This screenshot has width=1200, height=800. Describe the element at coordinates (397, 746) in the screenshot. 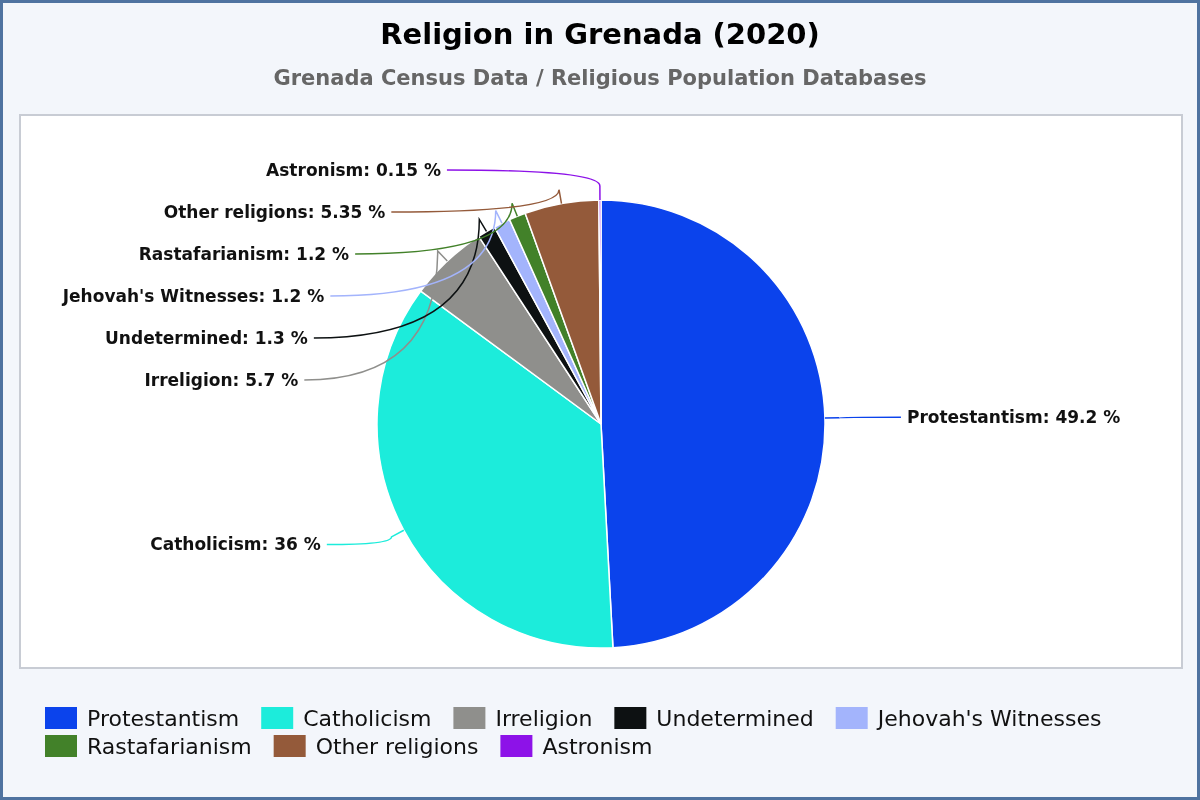

I see `legend-label: Other religions` at that location.